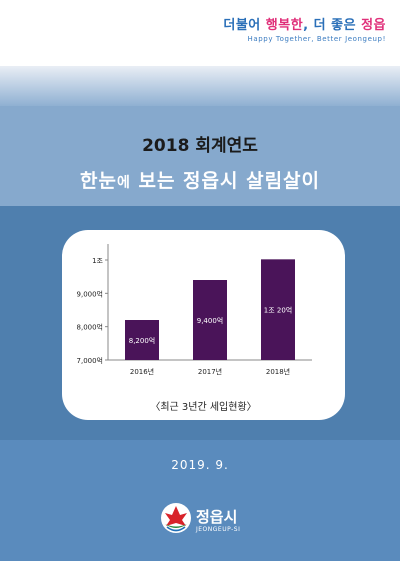  Describe the element at coordinates (244, 25) in the screenshot. I see `slogan-prefix: 더불어` at that location.